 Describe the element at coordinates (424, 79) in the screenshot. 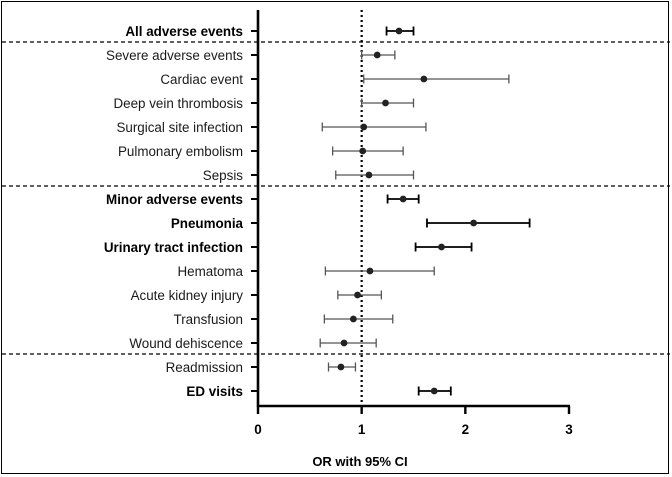

I see `or-point-cardiac-event` at that location.